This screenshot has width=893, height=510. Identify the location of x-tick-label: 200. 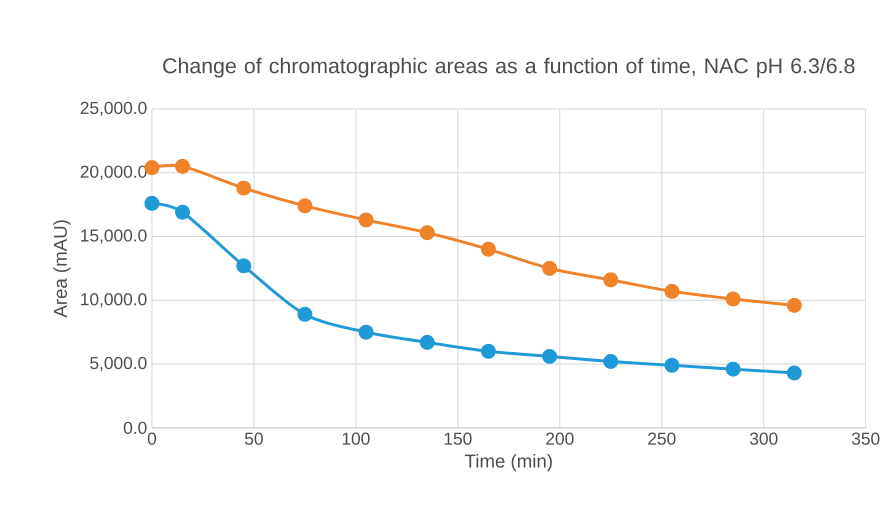
(560, 438).